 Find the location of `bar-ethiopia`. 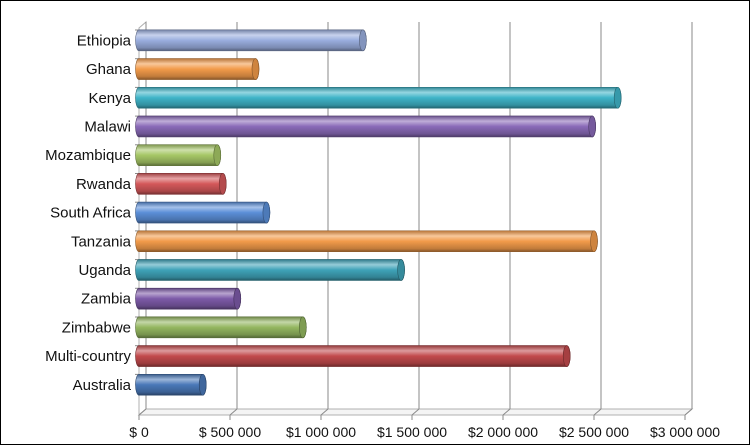

bar-ethiopia is located at coordinates (251, 40).